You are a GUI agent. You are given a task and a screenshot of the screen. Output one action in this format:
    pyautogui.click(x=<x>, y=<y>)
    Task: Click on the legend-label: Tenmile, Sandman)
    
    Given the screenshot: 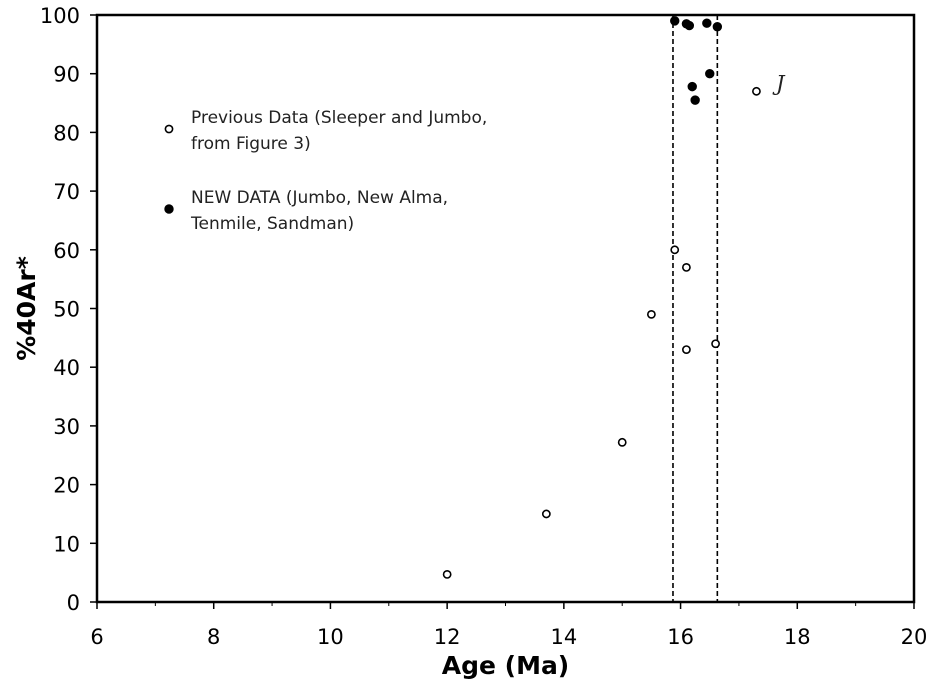 What is the action you would take?
    pyautogui.click(x=272, y=224)
    